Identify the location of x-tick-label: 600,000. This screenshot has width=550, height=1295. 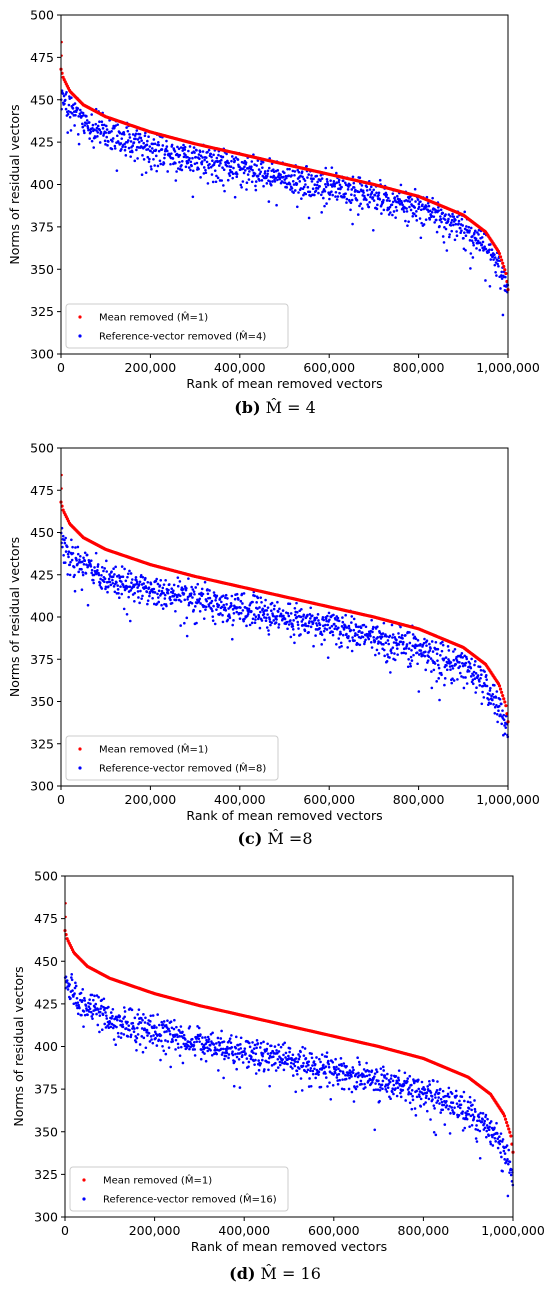
(334, 1230).